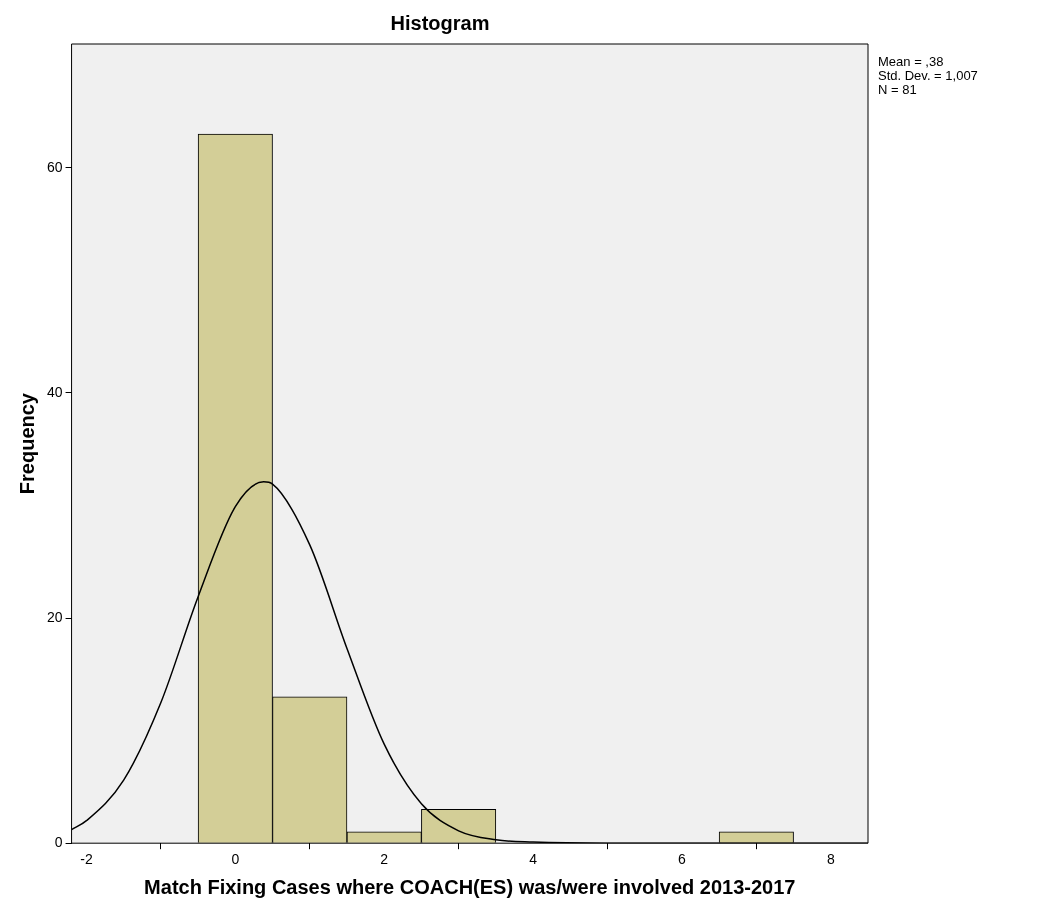 Image resolution: width=1056 pixels, height=916 pixels. I want to click on text: Mean = ,38, so click(911, 62).